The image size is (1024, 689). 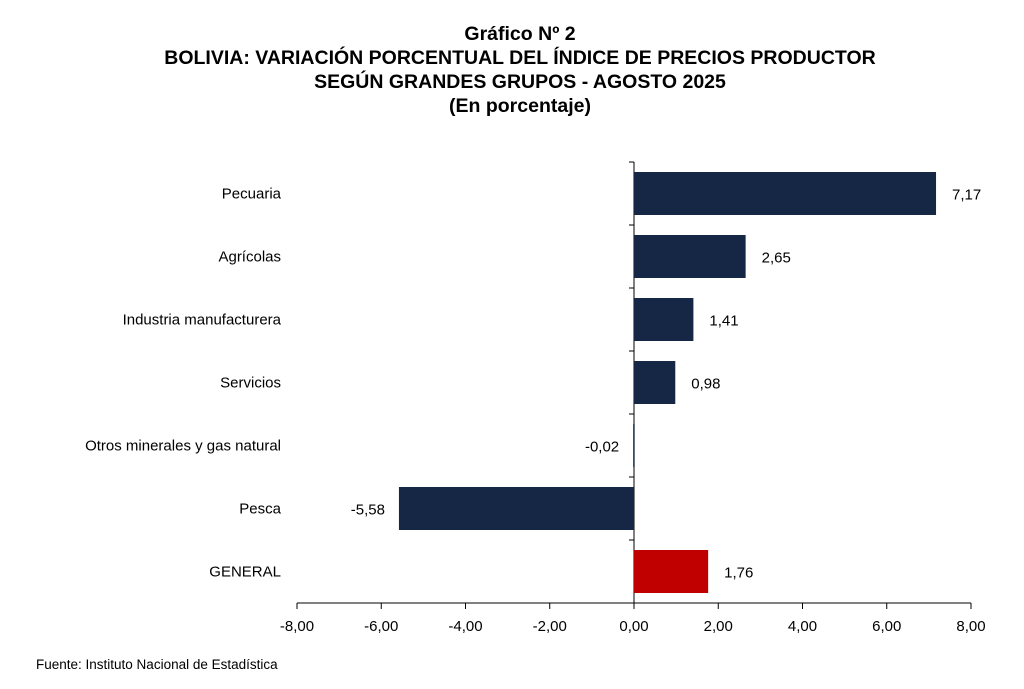 What do you see at coordinates (705, 384) in the screenshot?
I see `data-label: 0,98` at bounding box center [705, 384].